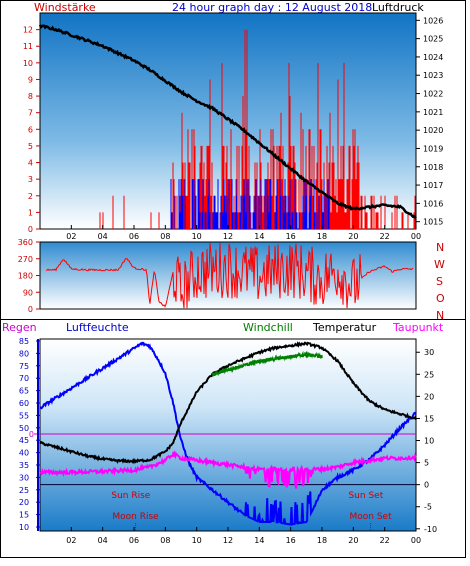  What do you see at coordinates (229, 275) in the screenshot?
I see `wind-direction-line` at bounding box center [229, 275].